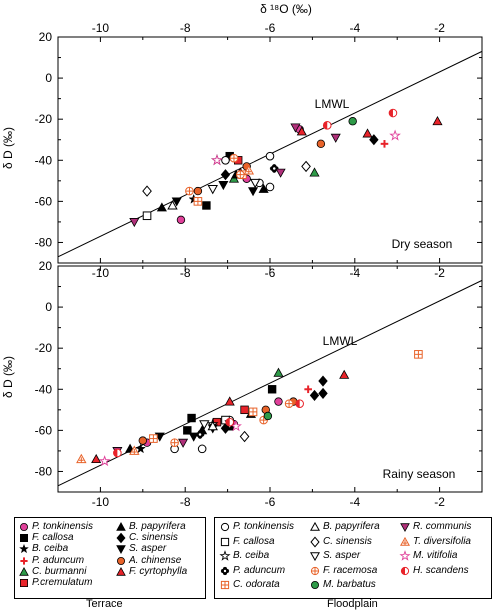 This screenshot has height=615, width=500. Describe the element at coordinates (419, 474) in the screenshot. I see `rainy-season-label: Rainy season` at that location.